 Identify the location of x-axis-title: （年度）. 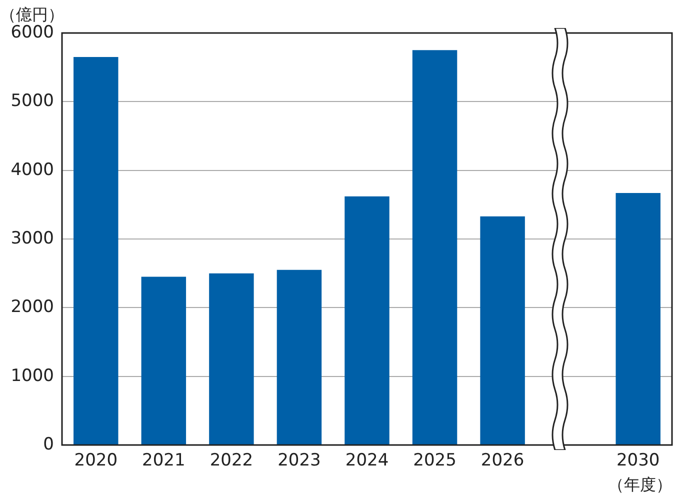
(640, 485).